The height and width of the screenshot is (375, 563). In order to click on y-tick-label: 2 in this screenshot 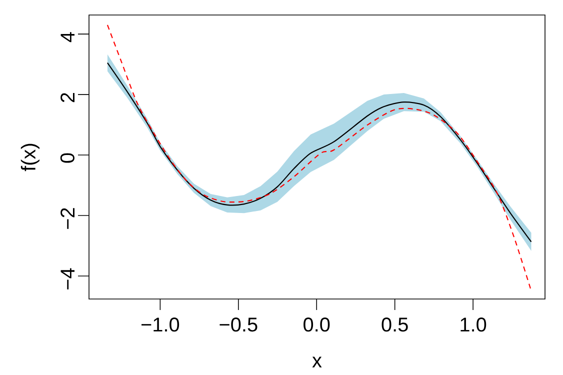, I will do `click(67, 97)`.